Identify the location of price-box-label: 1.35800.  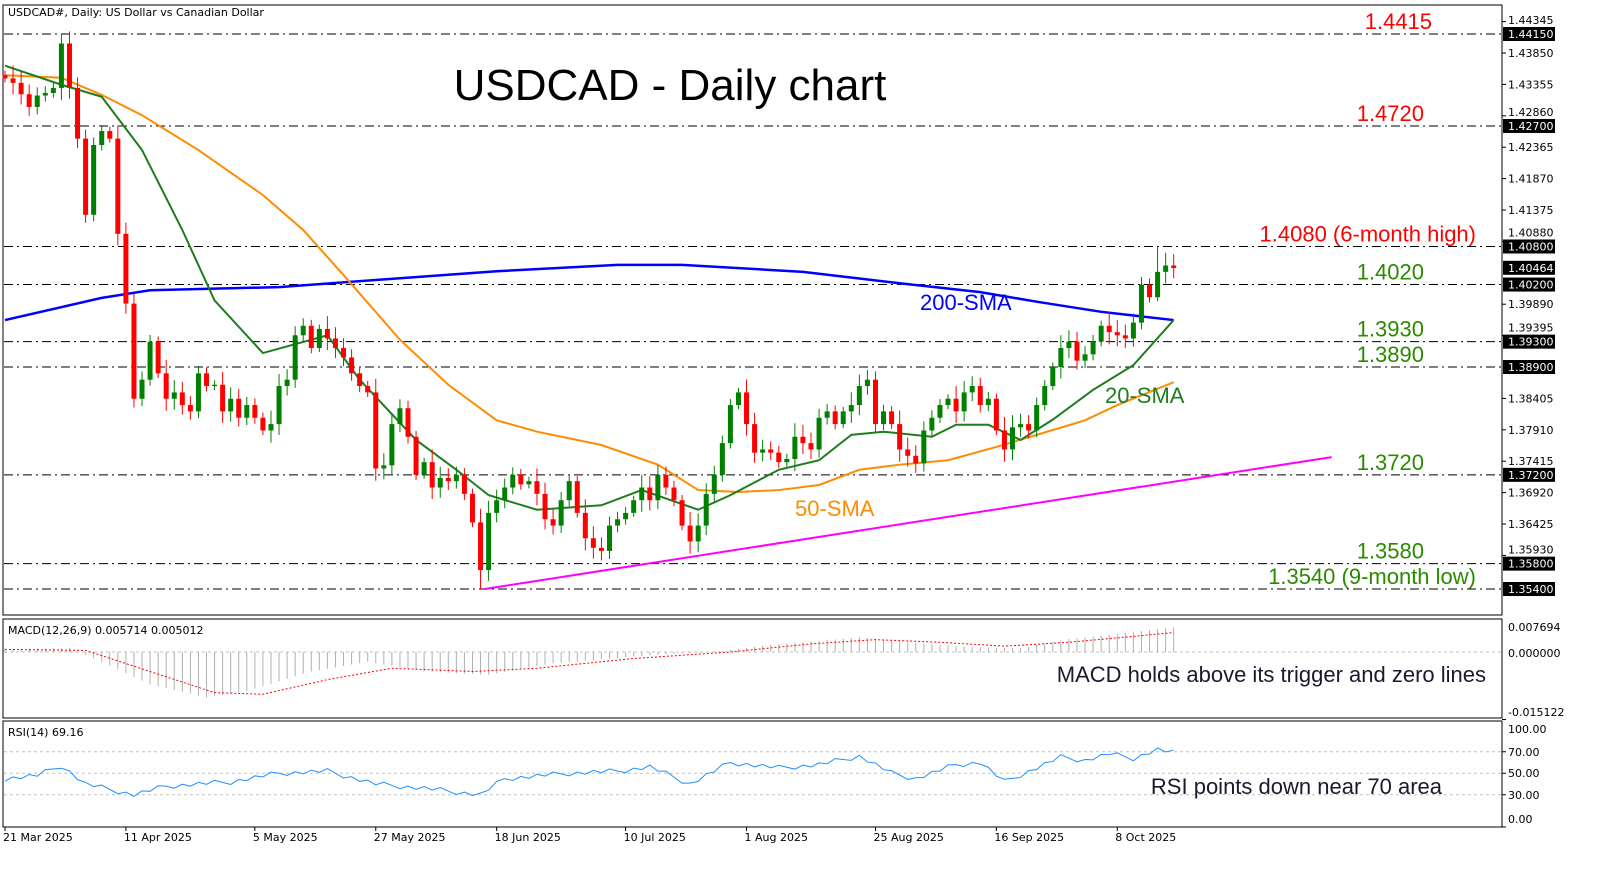
(1531, 564).